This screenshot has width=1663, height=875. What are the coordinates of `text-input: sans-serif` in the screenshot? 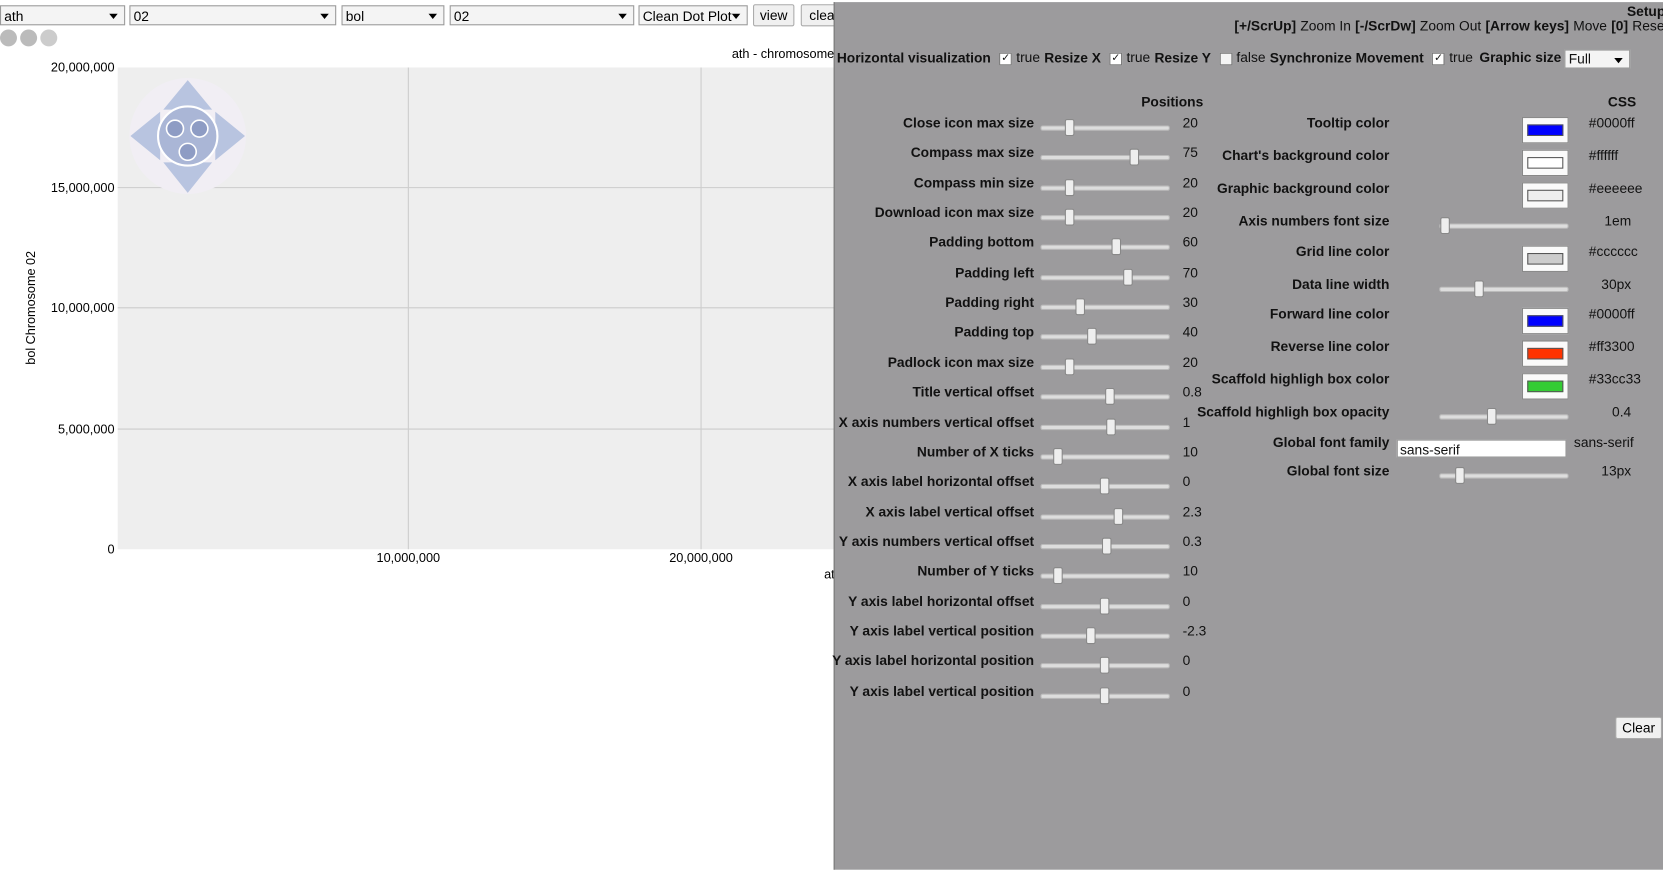 It's located at (1481, 448).